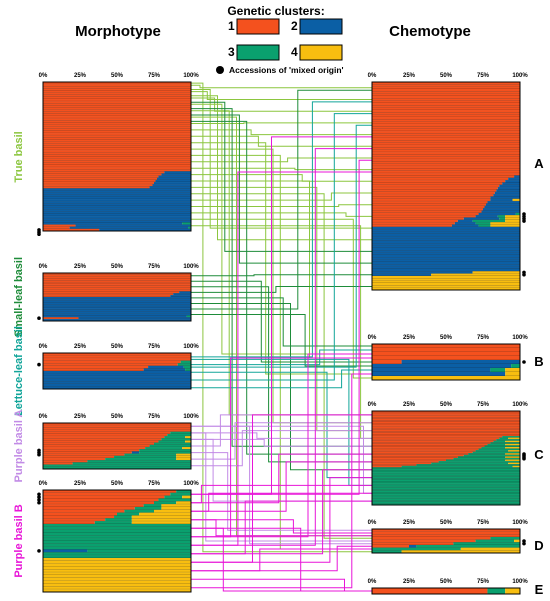 This screenshot has height=601, width=550. What do you see at coordinates (520, 523) in the screenshot?
I see `chemotype-3-tick-label: 100%` at bounding box center [520, 523].